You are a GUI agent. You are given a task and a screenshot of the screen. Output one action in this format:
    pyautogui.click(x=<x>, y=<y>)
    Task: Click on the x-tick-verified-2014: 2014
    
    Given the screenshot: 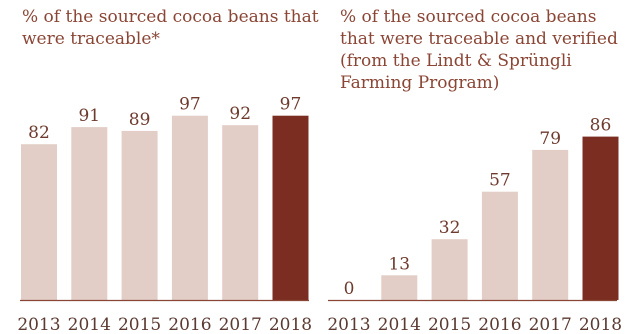 What is the action you would take?
    pyautogui.click(x=399, y=324)
    